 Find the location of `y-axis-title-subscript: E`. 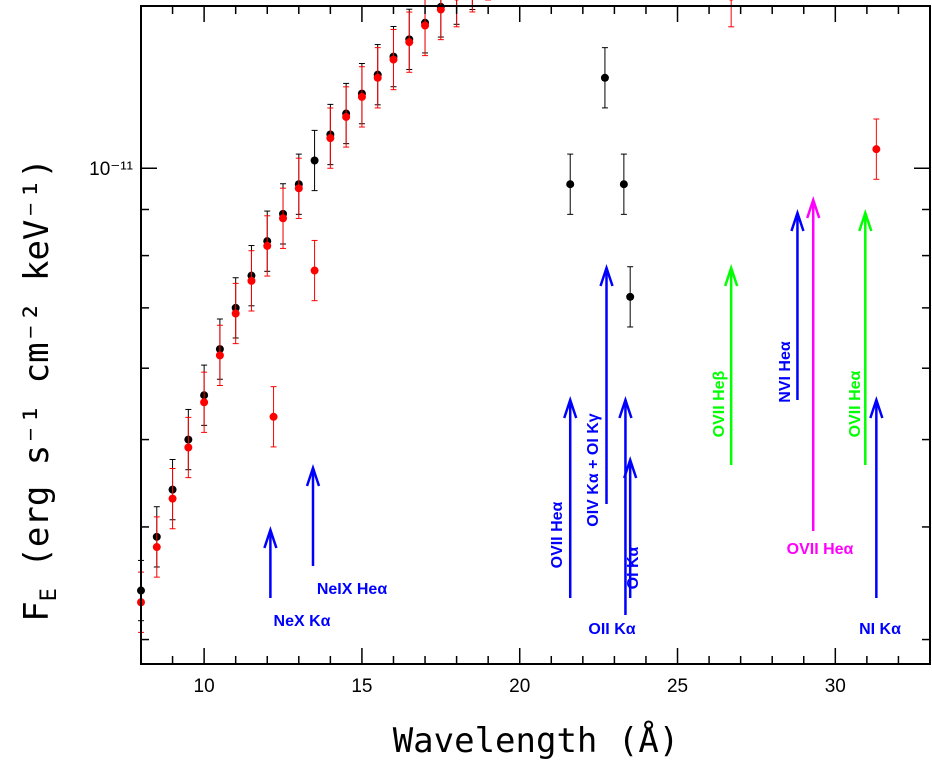

y-axis-title-subscript: E is located at coordinates (49, 594).